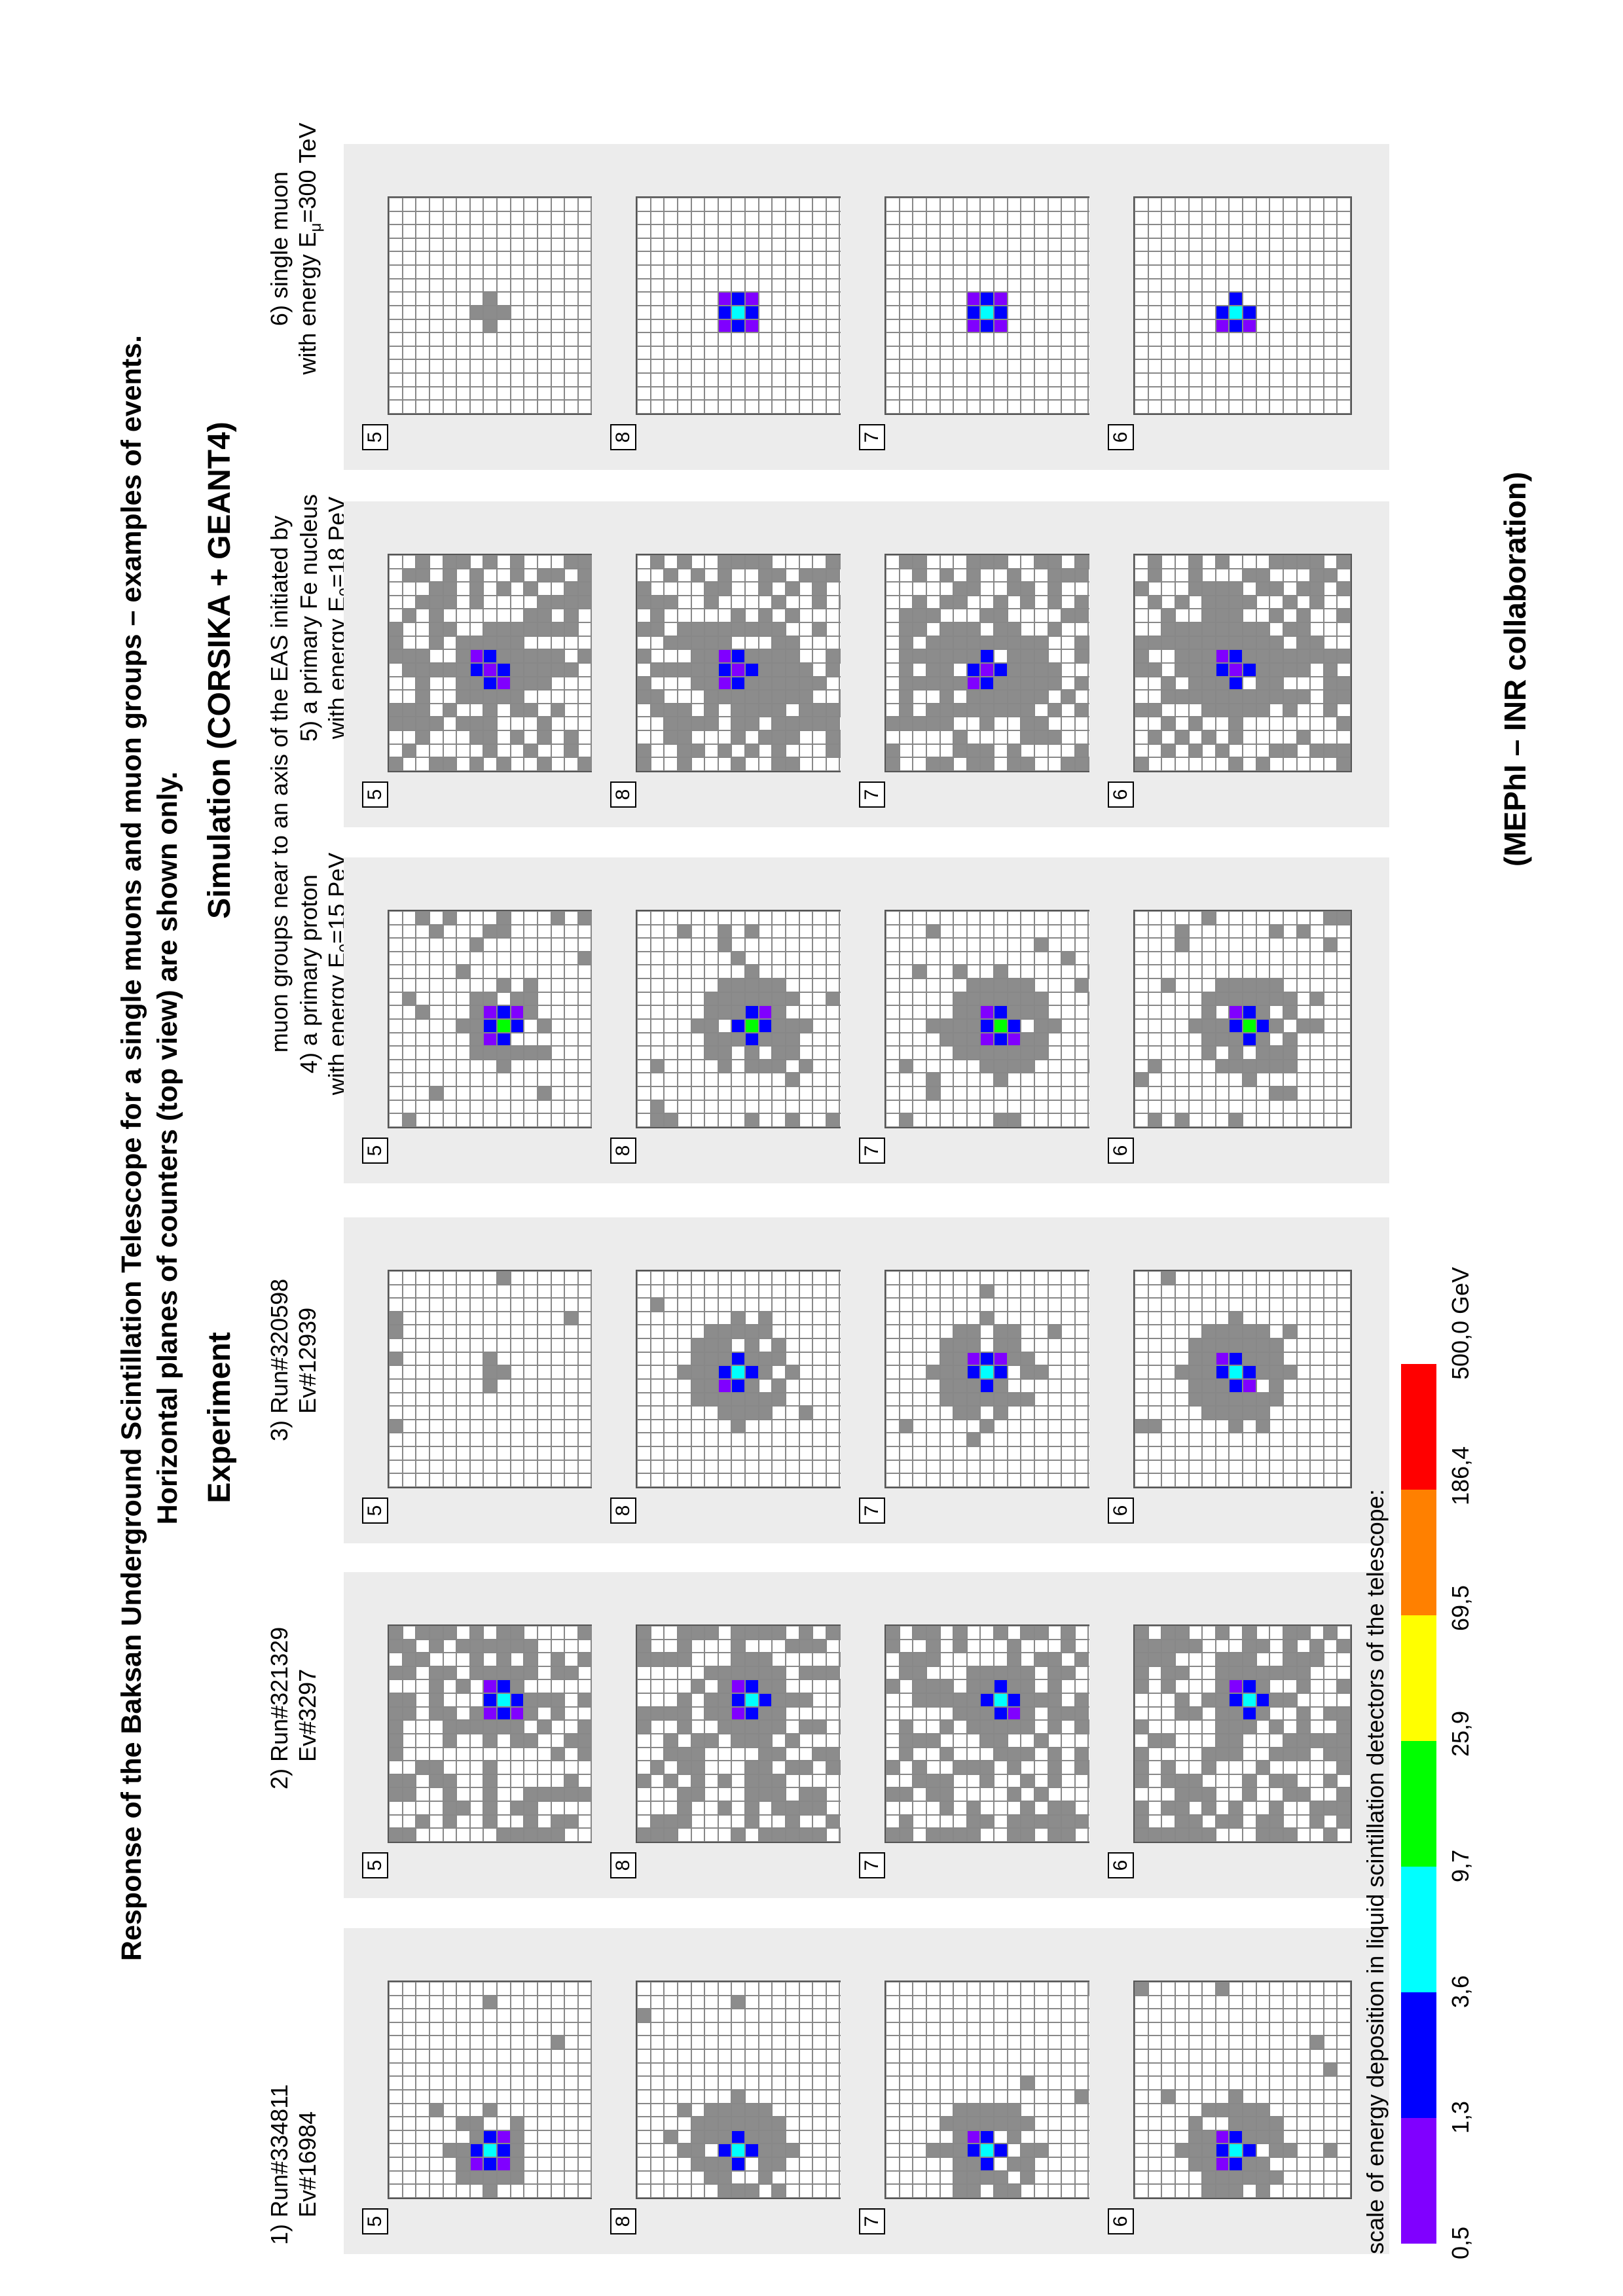  I want to click on energy-color-scale, so click(1418, 1804).